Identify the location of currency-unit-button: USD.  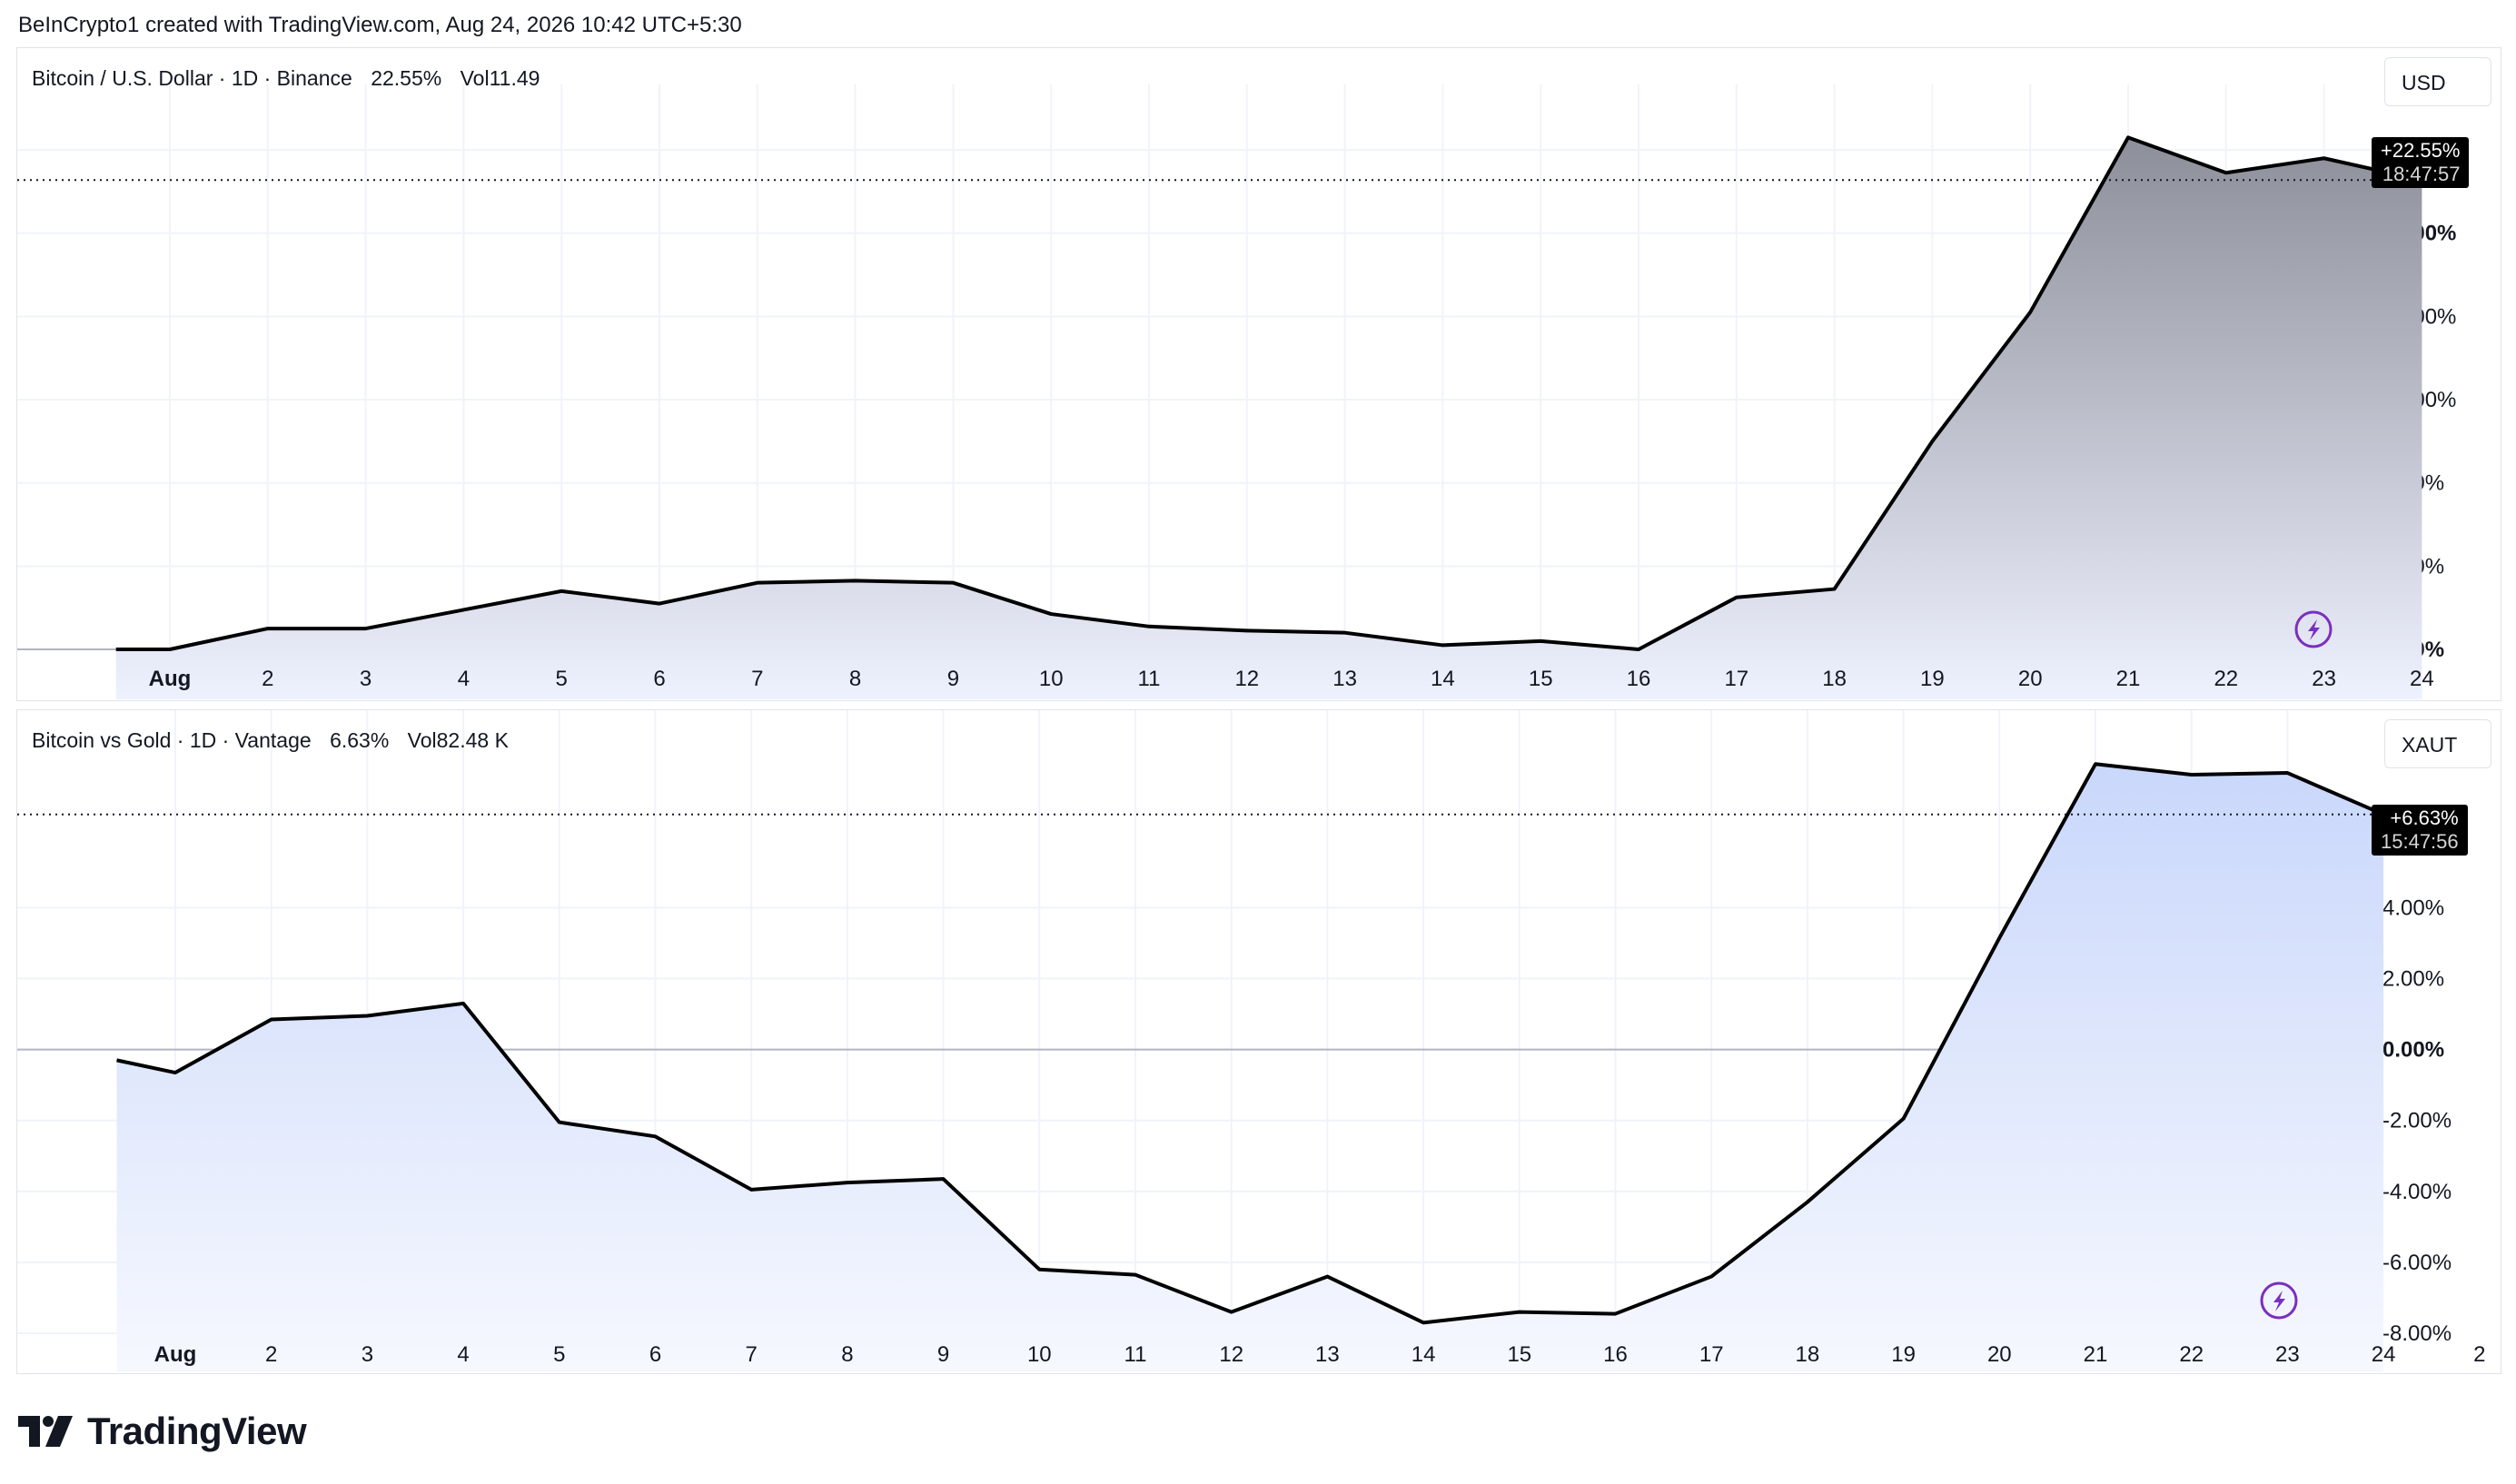
(2437, 81).